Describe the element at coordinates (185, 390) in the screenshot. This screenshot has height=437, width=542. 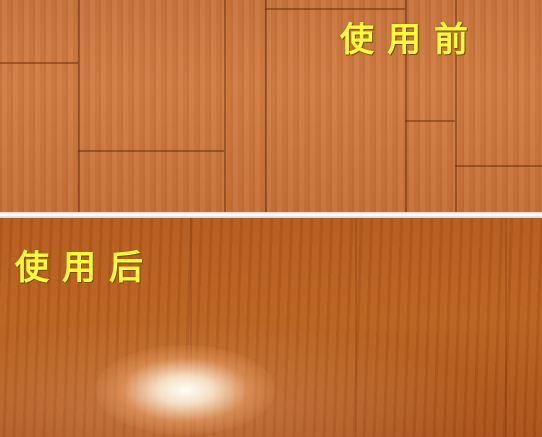
I see `light-reflection` at that location.